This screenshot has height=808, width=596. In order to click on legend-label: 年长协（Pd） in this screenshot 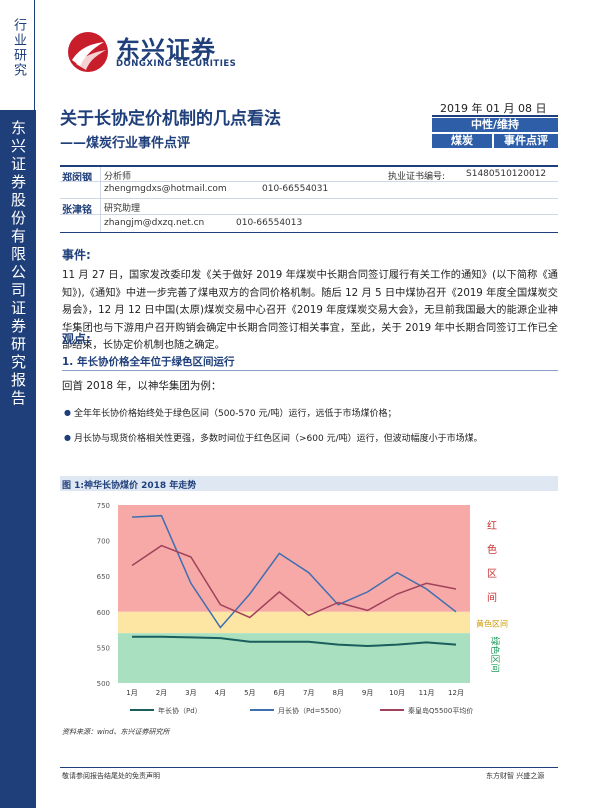, I will do `click(180, 710)`.